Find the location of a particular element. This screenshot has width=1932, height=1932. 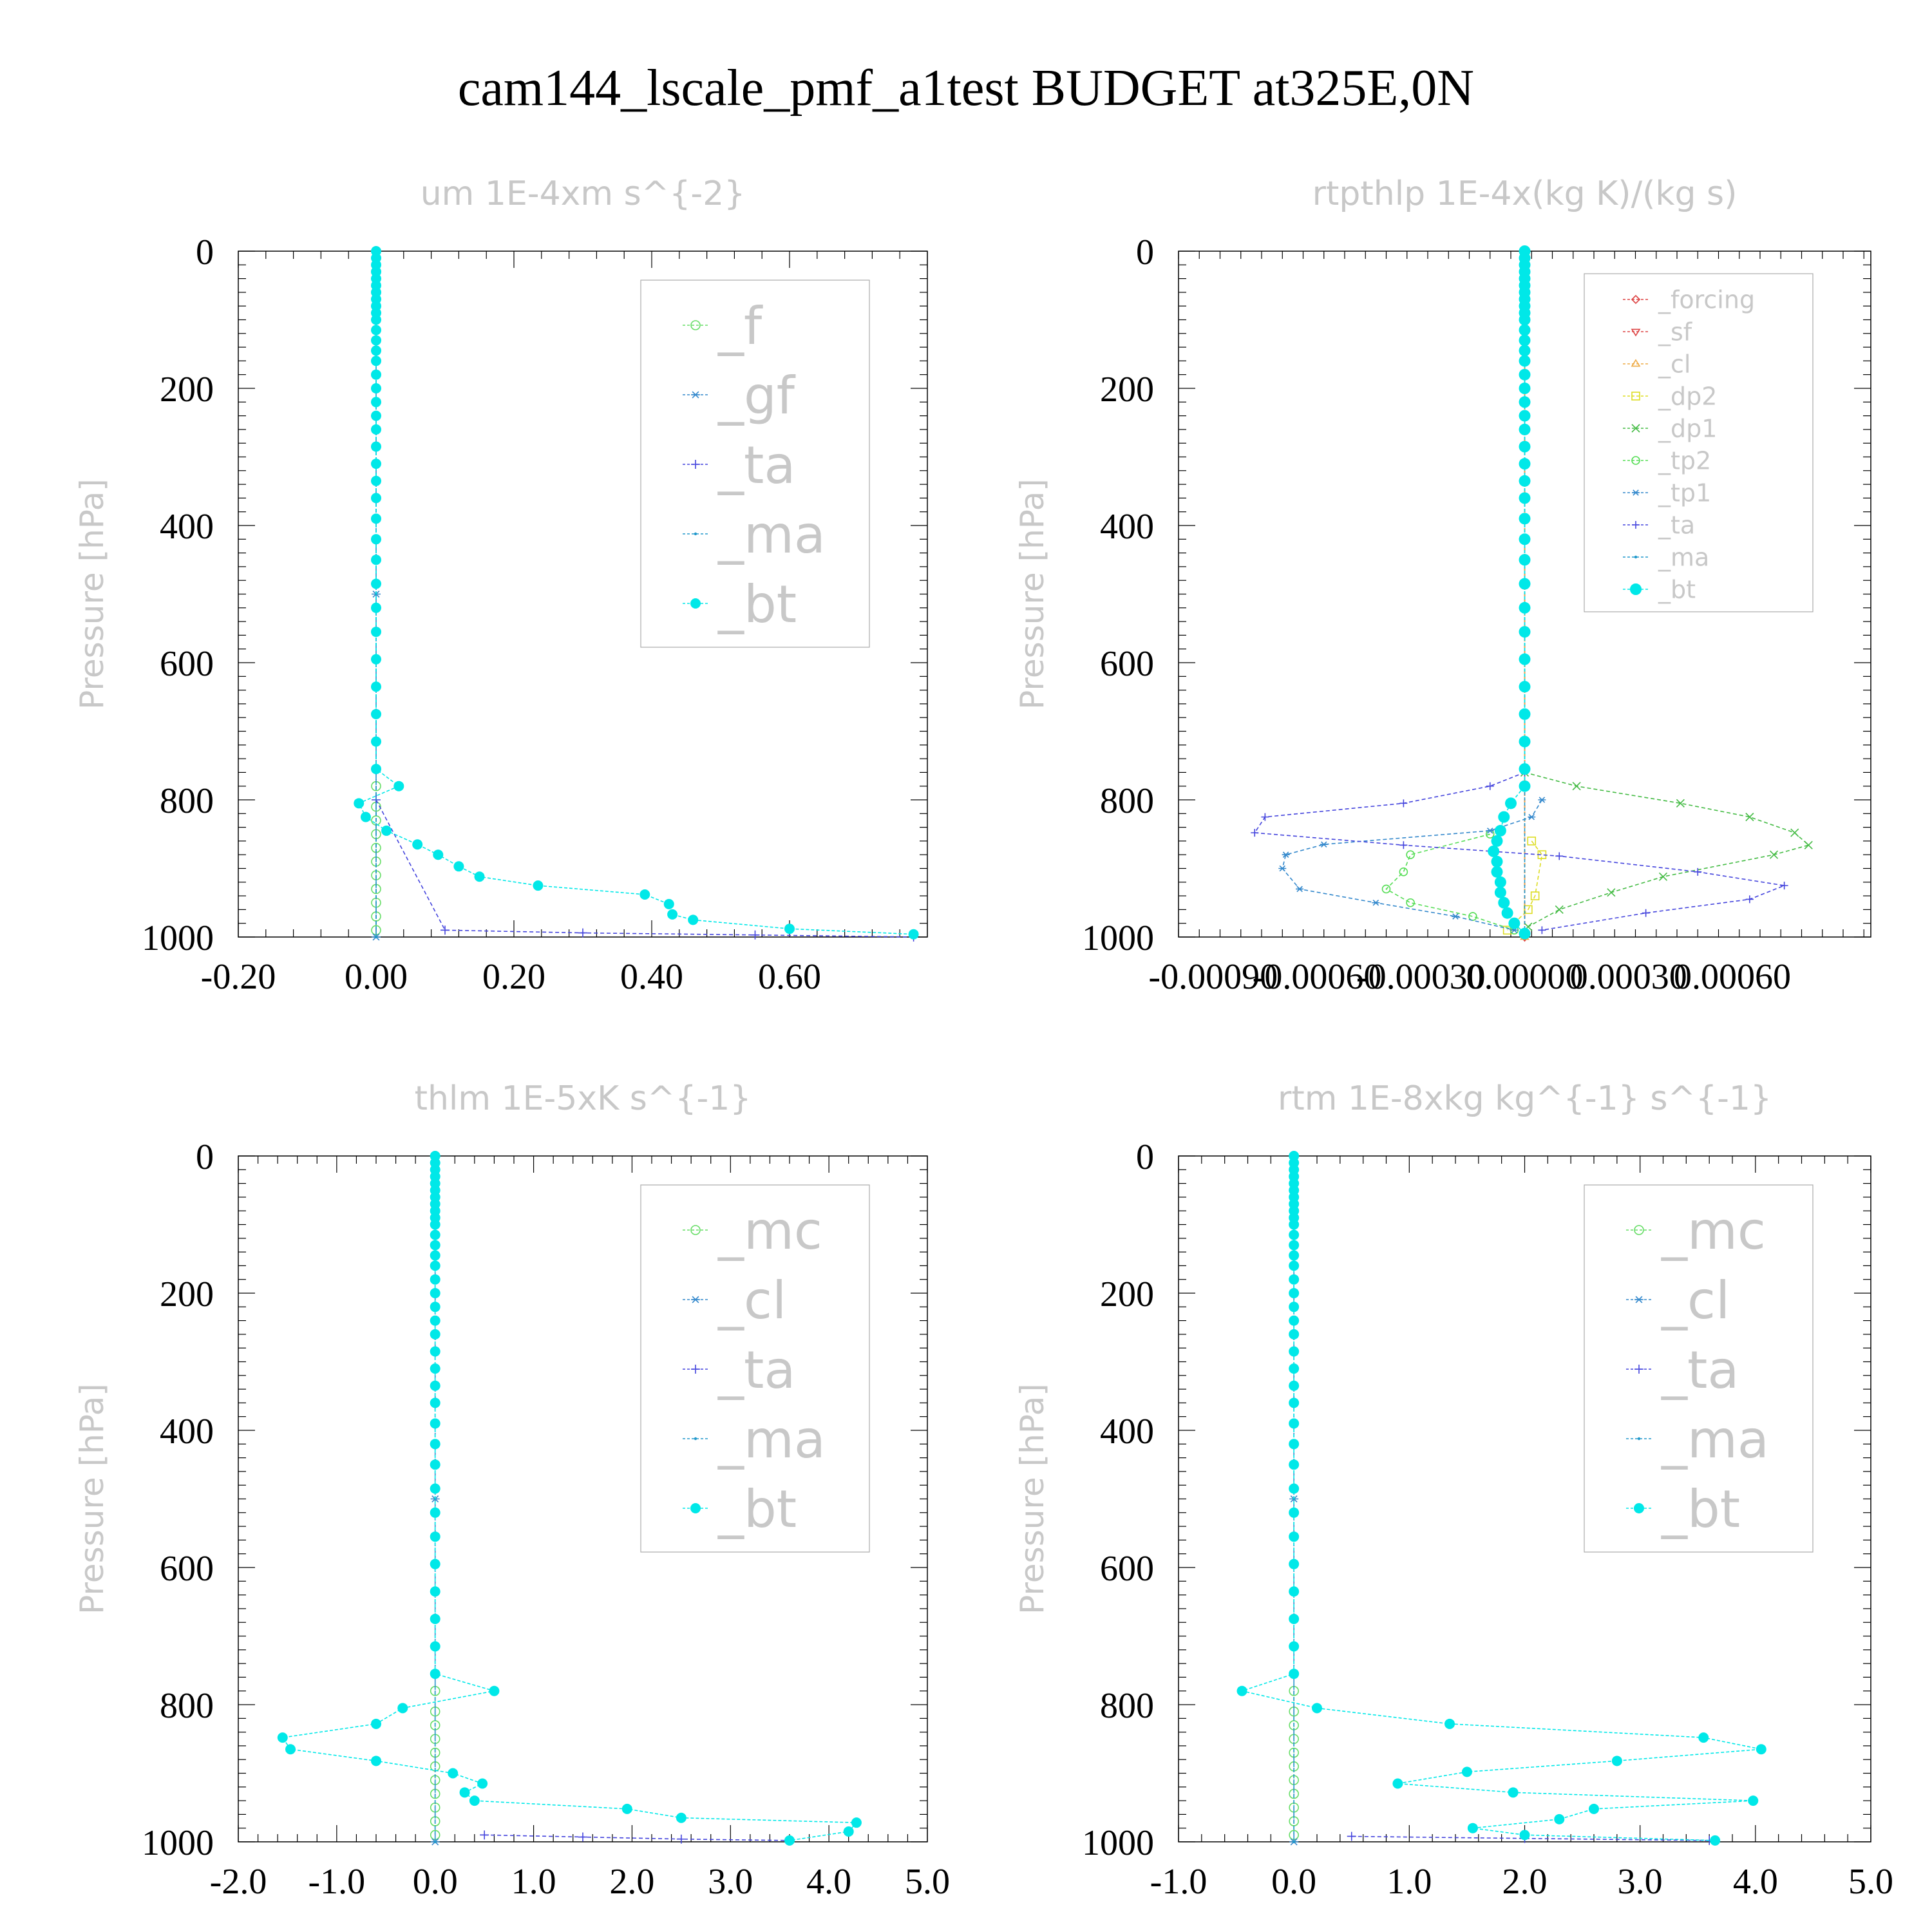

x-tick-label: 2.0 is located at coordinates (1525, 1882).